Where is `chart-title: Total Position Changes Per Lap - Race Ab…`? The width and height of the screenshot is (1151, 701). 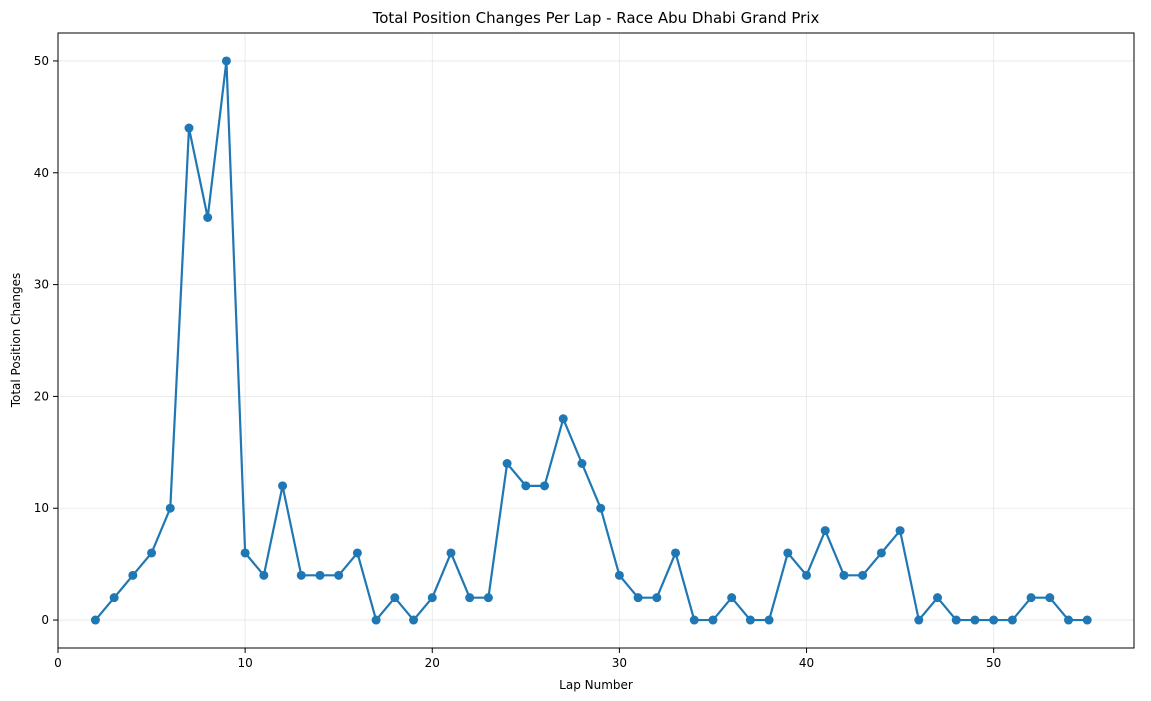
chart-title: Total Position Changes Per Lap - Race Ab… is located at coordinates (596, 18).